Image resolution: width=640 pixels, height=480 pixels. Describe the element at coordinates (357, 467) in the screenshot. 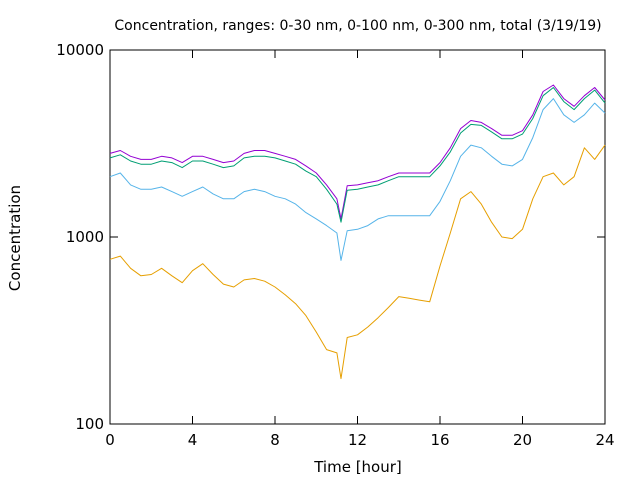

I see `x-axis-label: Time [hour]` at that location.